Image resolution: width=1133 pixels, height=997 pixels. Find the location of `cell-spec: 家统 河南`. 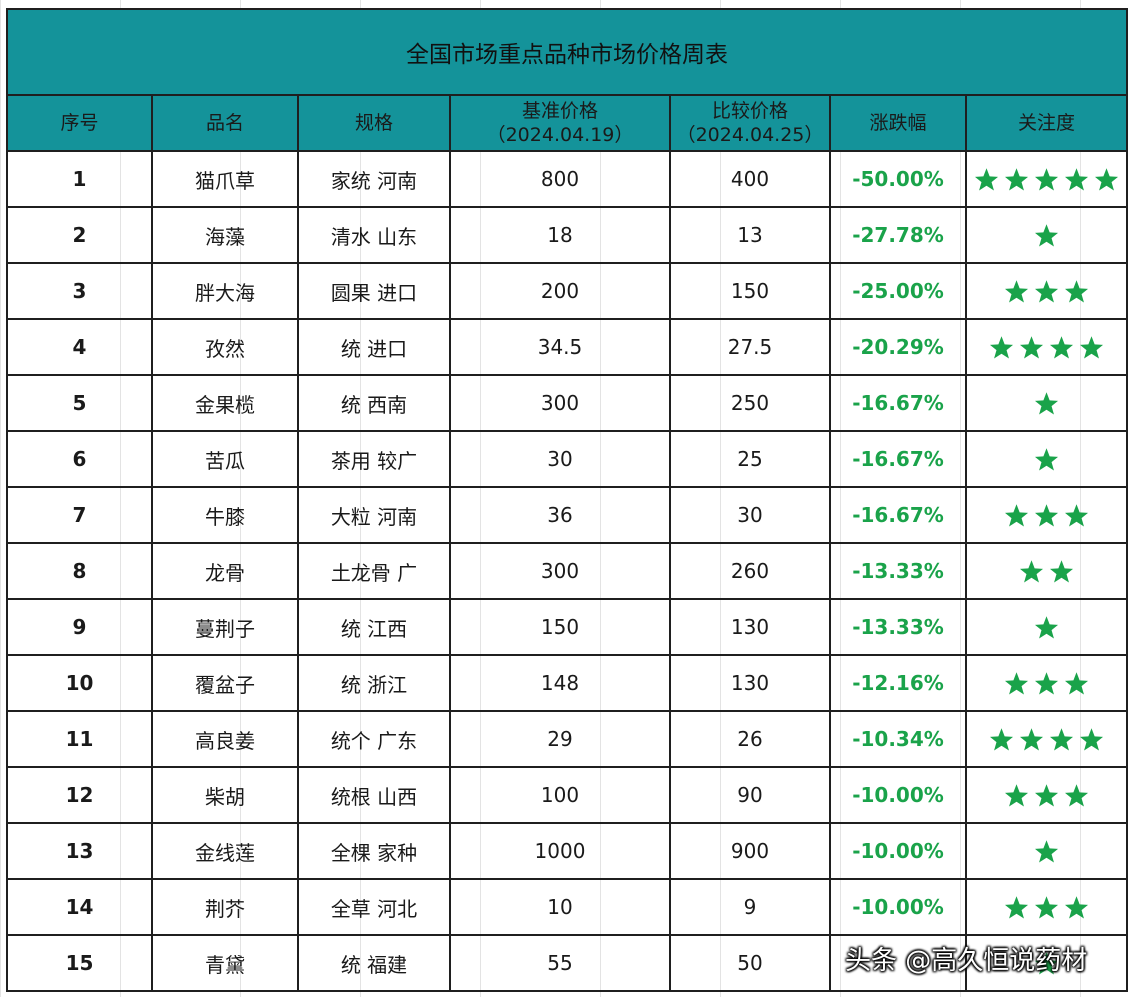

cell-spec: 家统 河南 is located at coordinates (374, 179).